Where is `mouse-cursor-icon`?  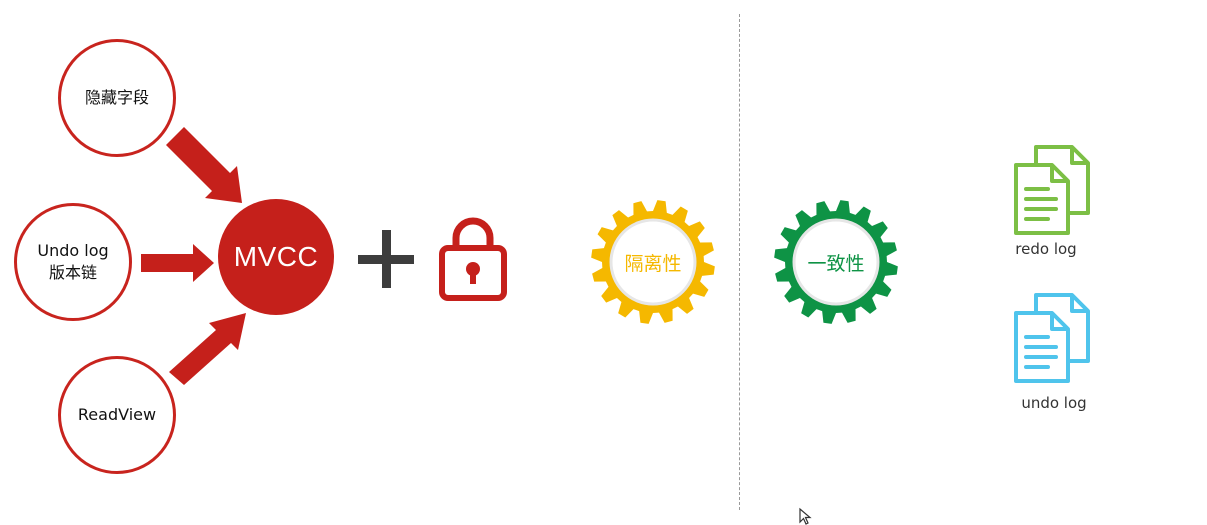
mouse-cursor-icon is located at coordinates (805, 516).